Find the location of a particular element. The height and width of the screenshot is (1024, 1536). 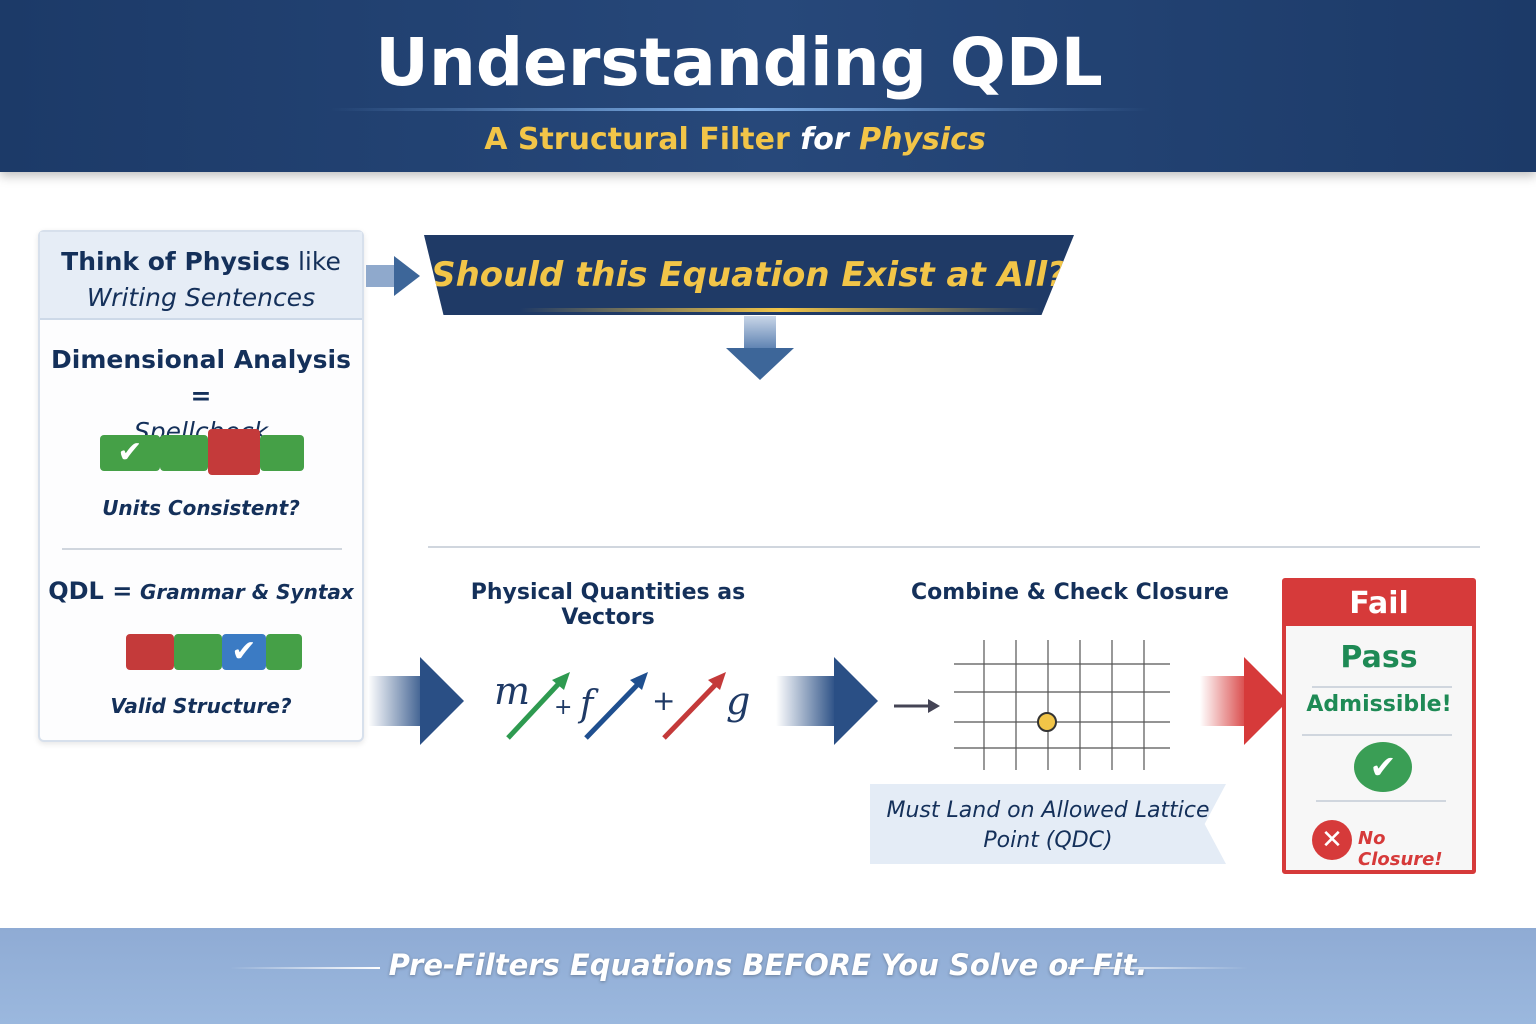

footer-banner is located at coordinates (768, 976).